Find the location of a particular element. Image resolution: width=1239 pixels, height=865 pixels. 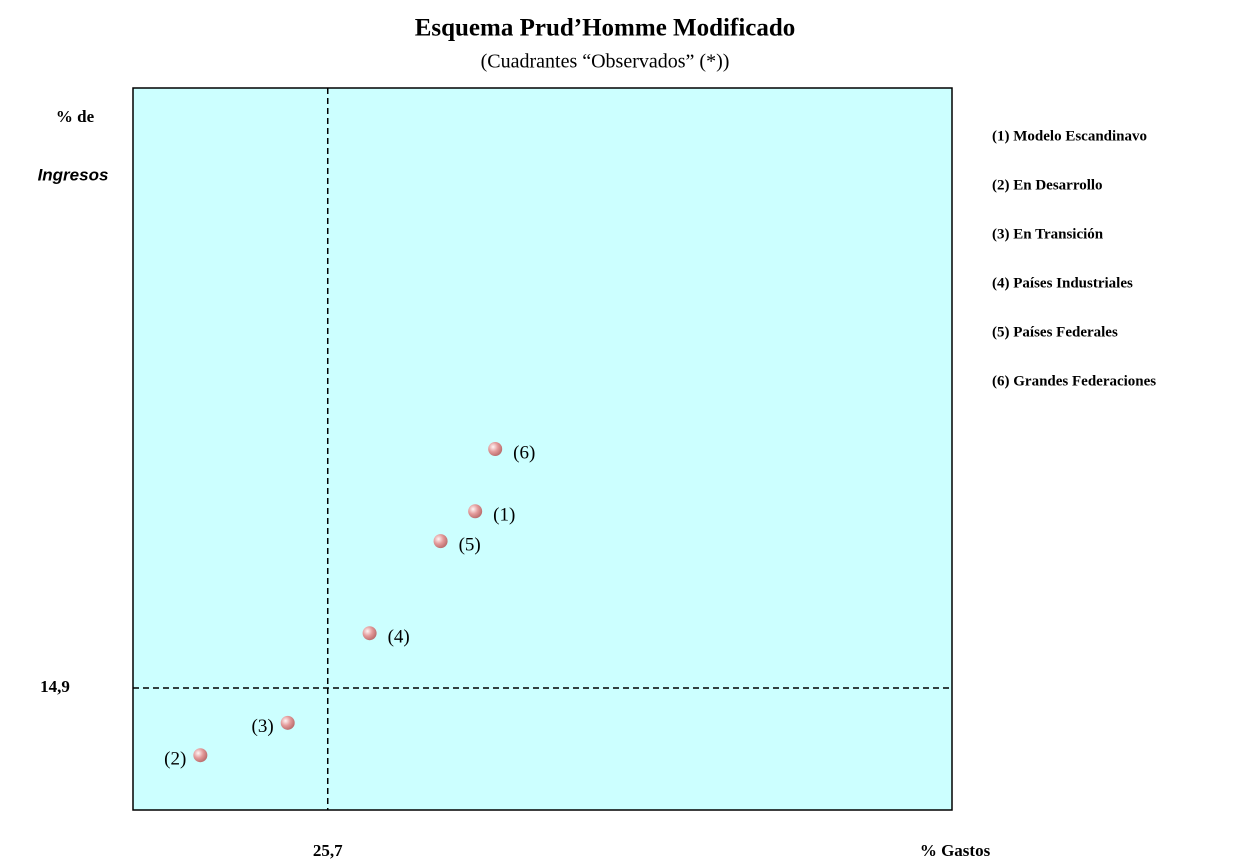

legend-entry: (6) Grandes Federaciones is located at coordinates (1074, 381).